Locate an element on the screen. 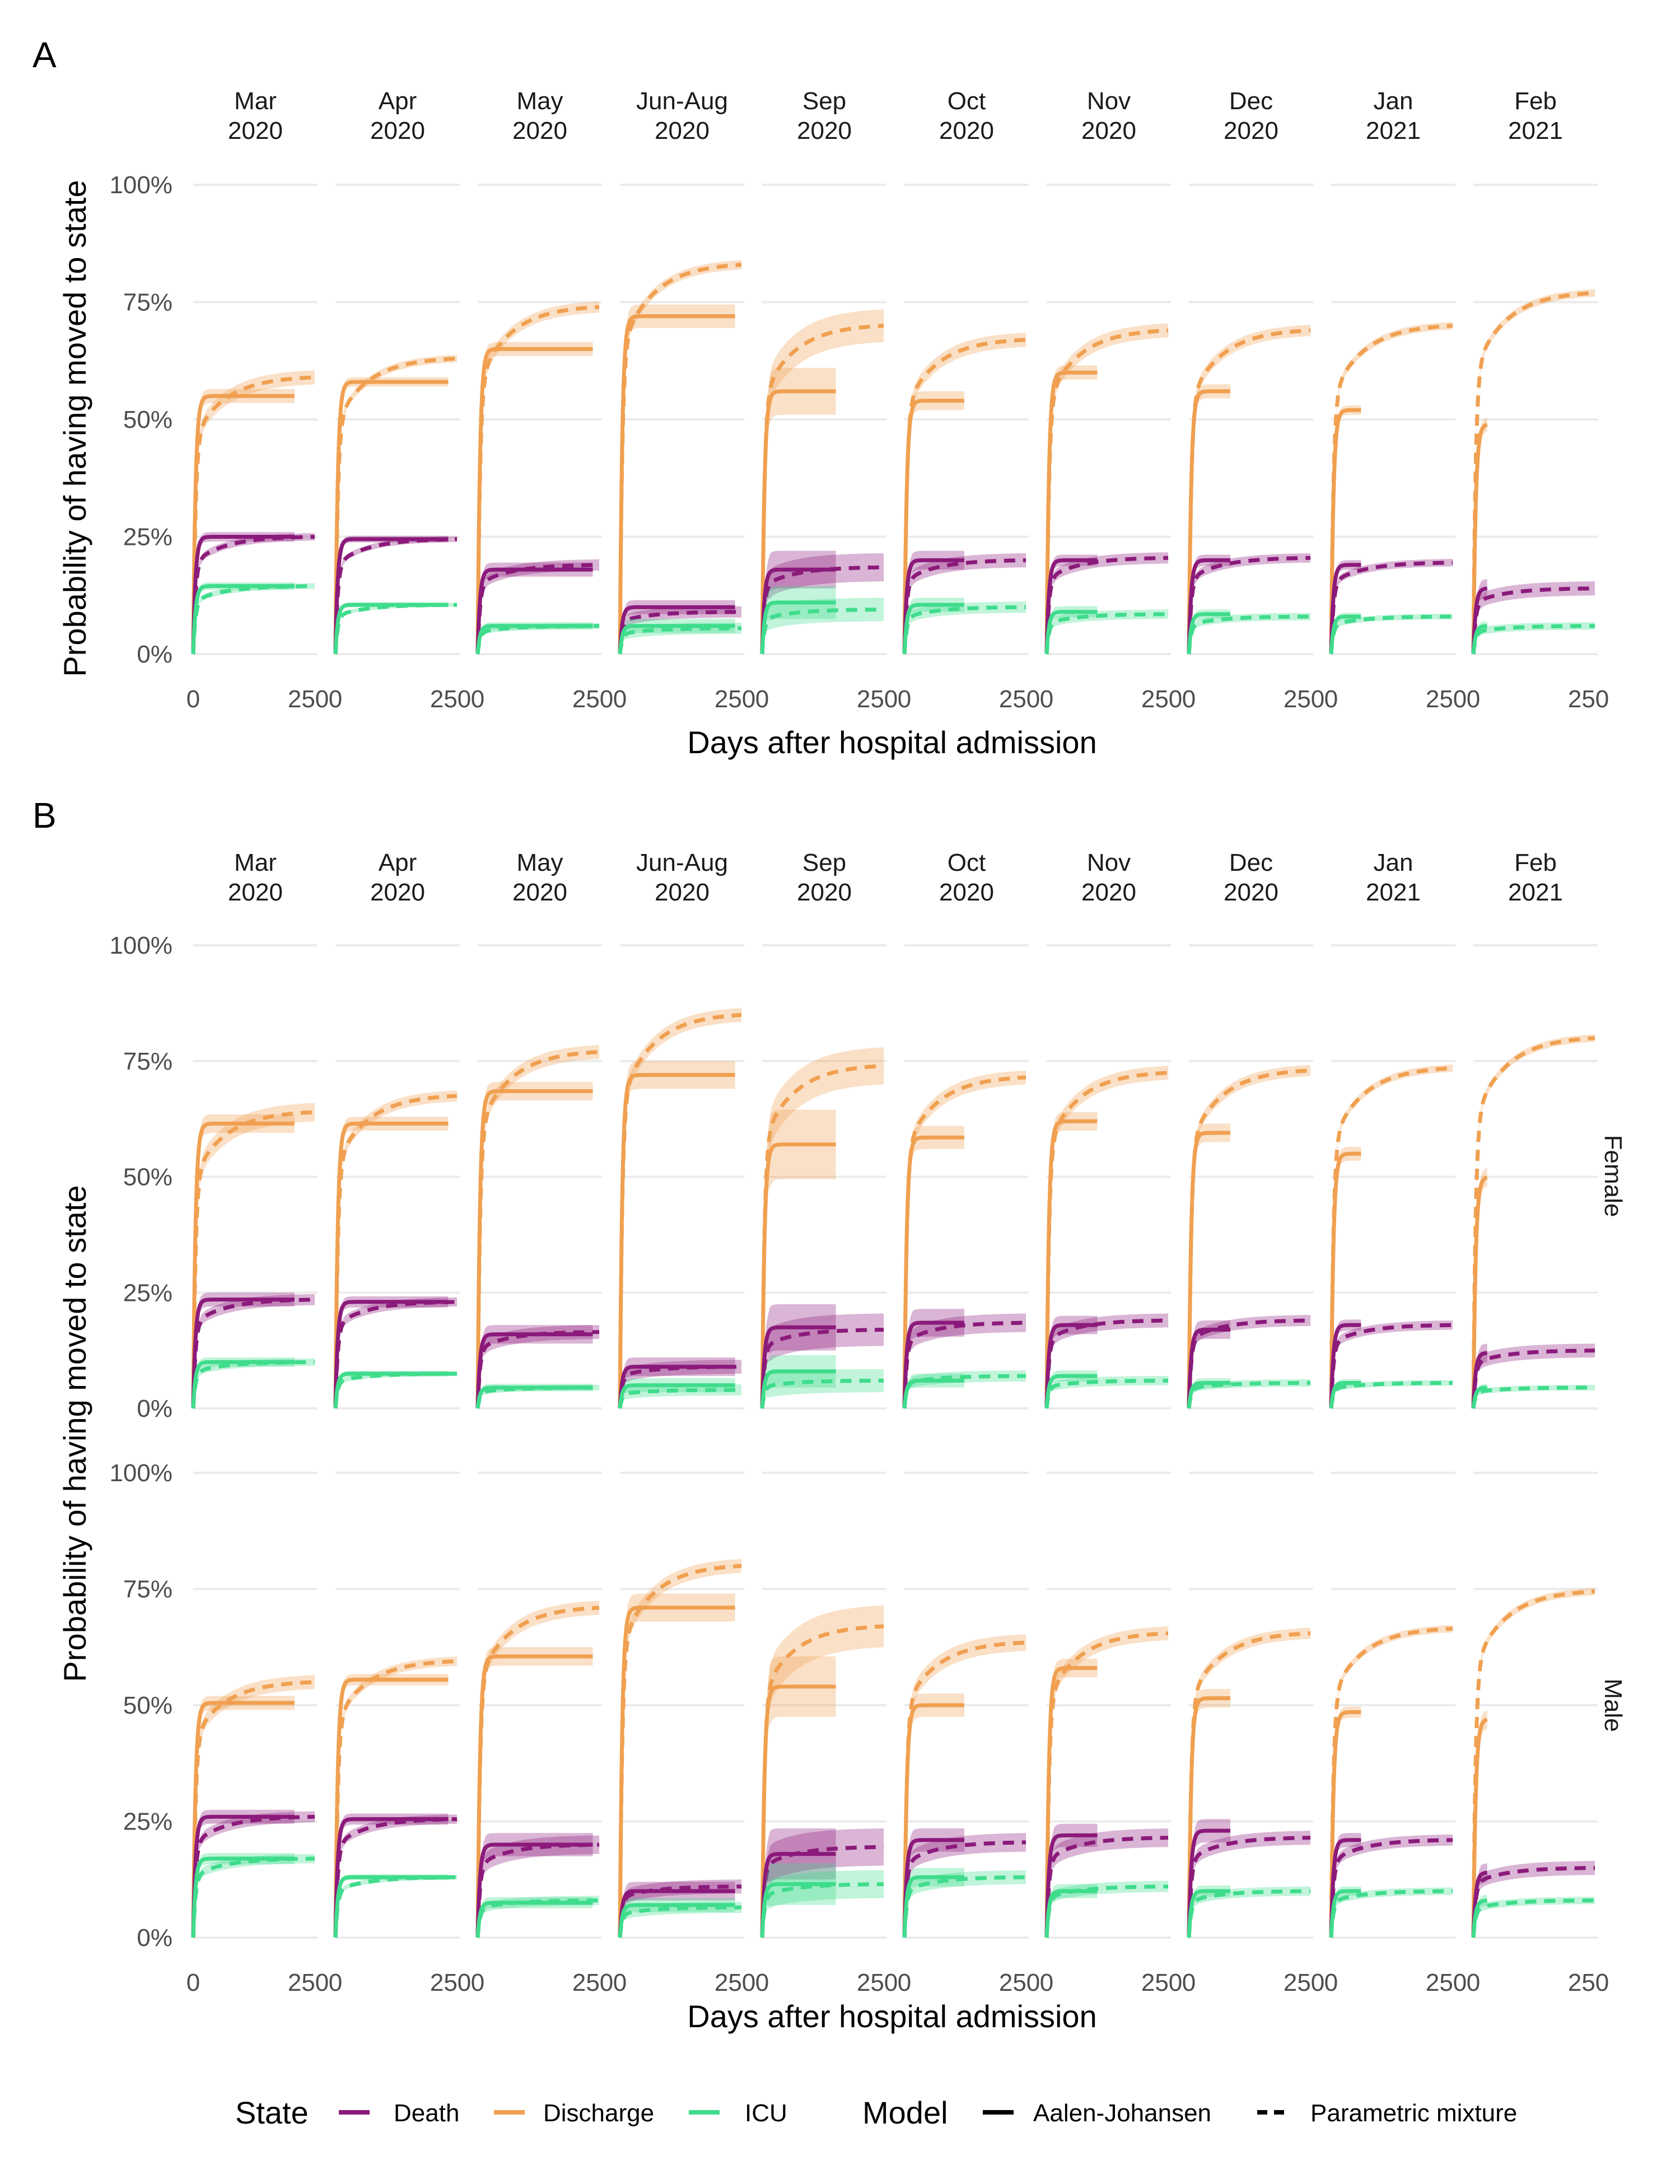 This screenshot has width=1680, height=2184. facet-mar-2020-female is located at coordinates (253, 1256).